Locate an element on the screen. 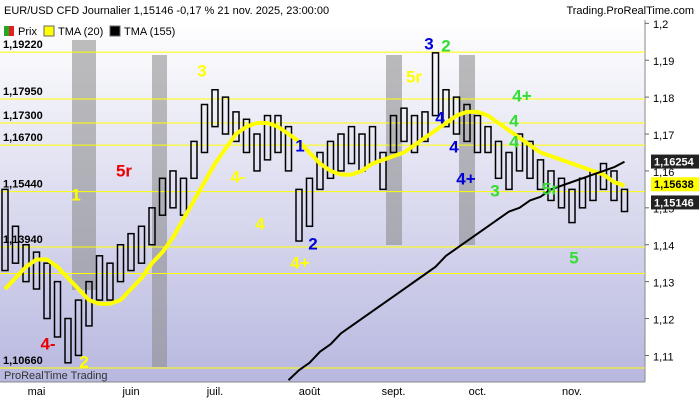 This screenshot has width=700, height=400. legend-label: Prix is located at coordinates (27, 32).